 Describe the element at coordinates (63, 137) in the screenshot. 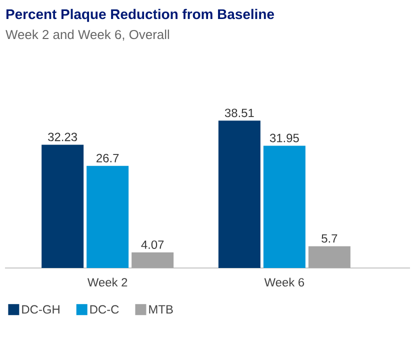

I see `data-label: 32.23` at that location.